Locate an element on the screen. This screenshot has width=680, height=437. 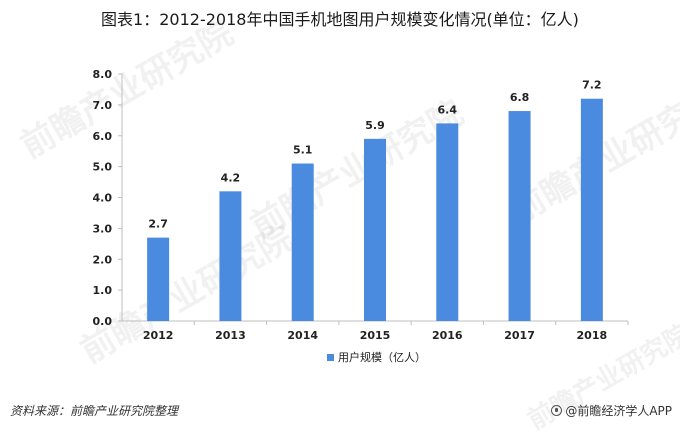
y-tick-label: 3.0 is located at coordinates (103, 228).